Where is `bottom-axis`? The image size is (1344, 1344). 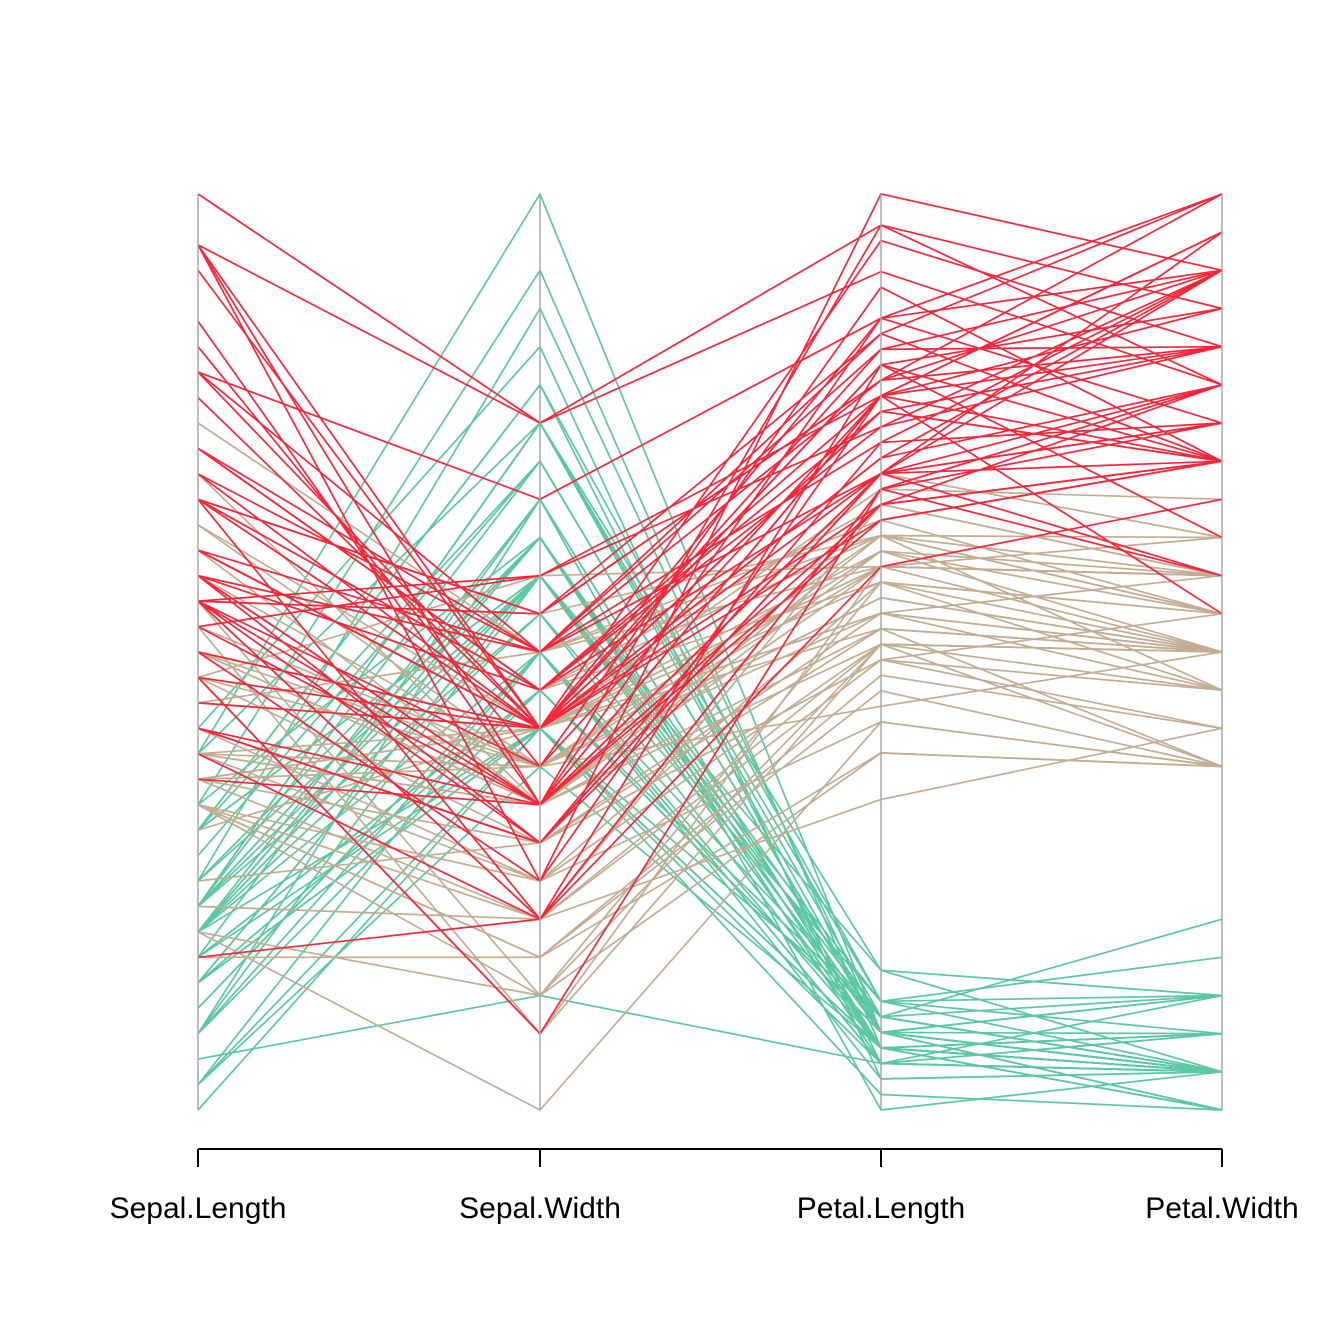
bottom-axis is located at coordinates (710, 1157).